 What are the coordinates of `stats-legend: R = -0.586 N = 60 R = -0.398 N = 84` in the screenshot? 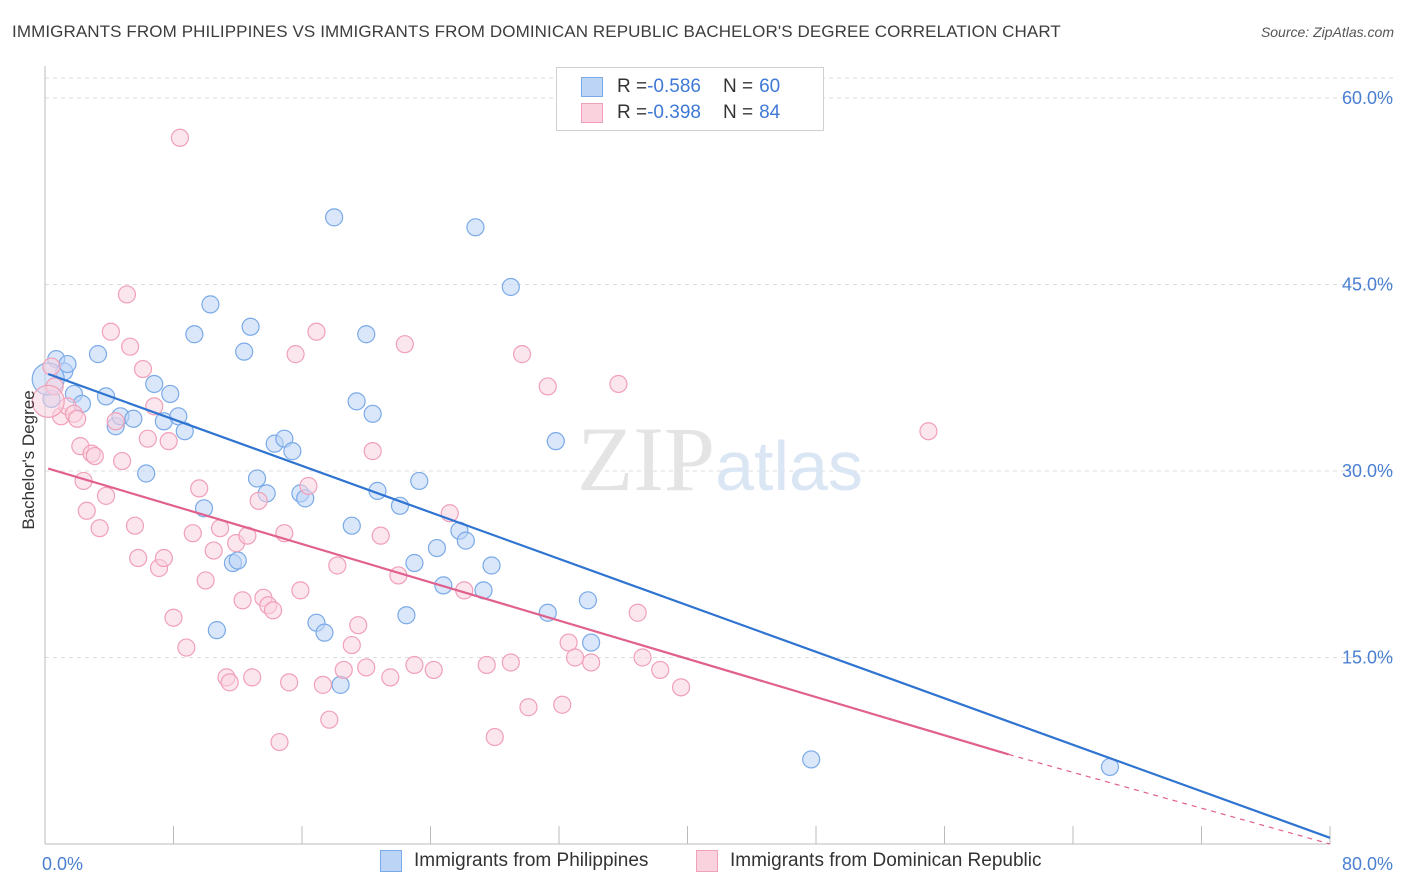 It's located at (690, 99).